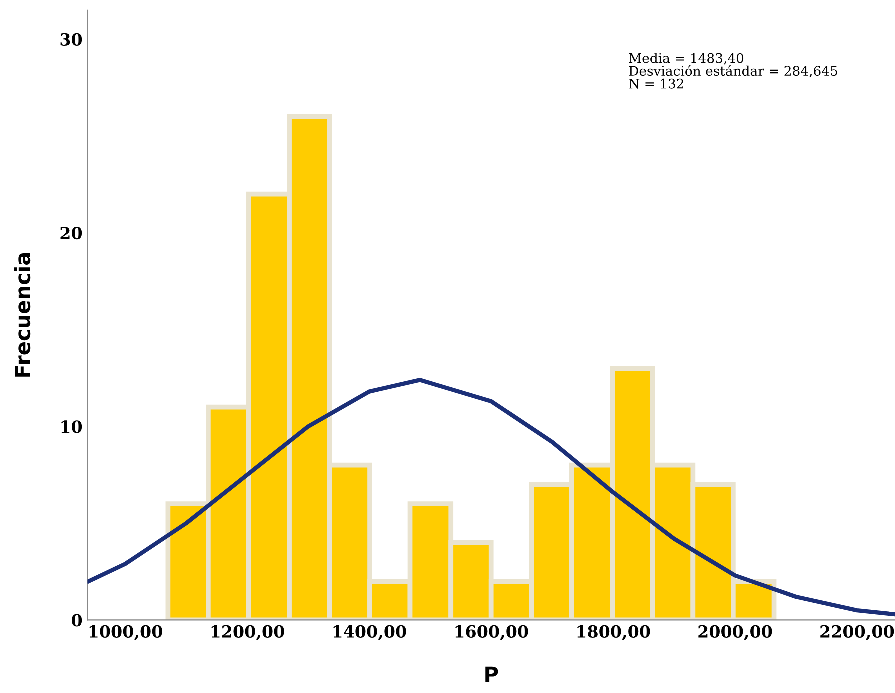  What do you see at coordinates (614, 633) in the screenshot?
I see `x-tick-label: 1800,00` at bounding box center [614, 633].